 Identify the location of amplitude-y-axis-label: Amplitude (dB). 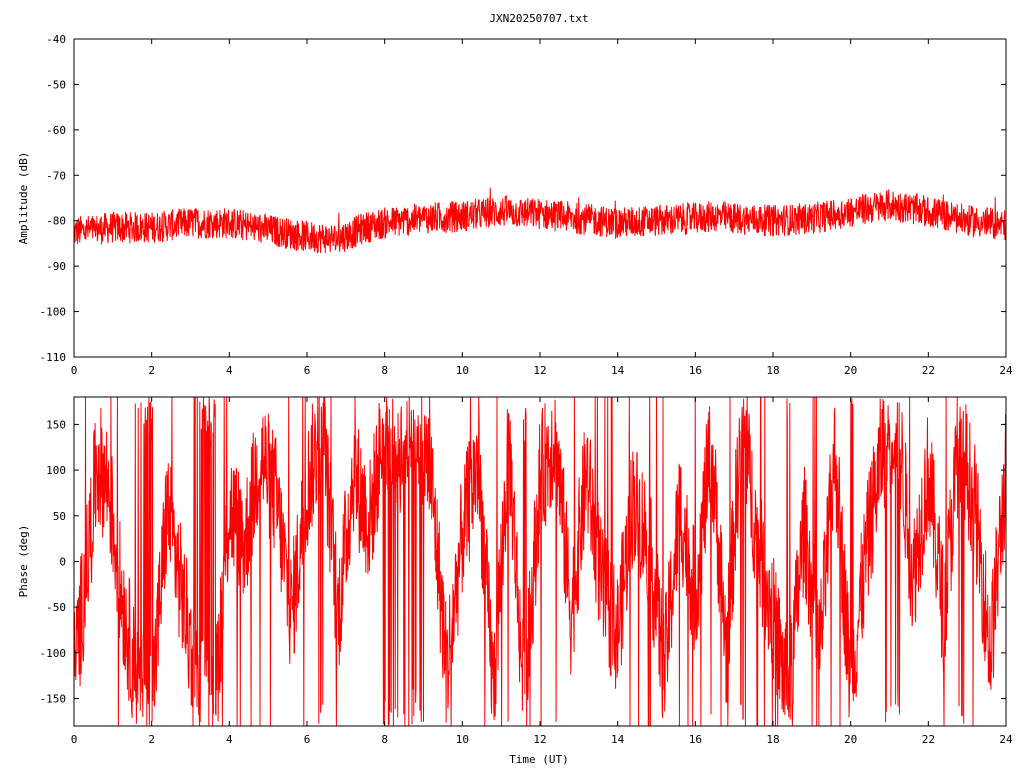
(23, 198).